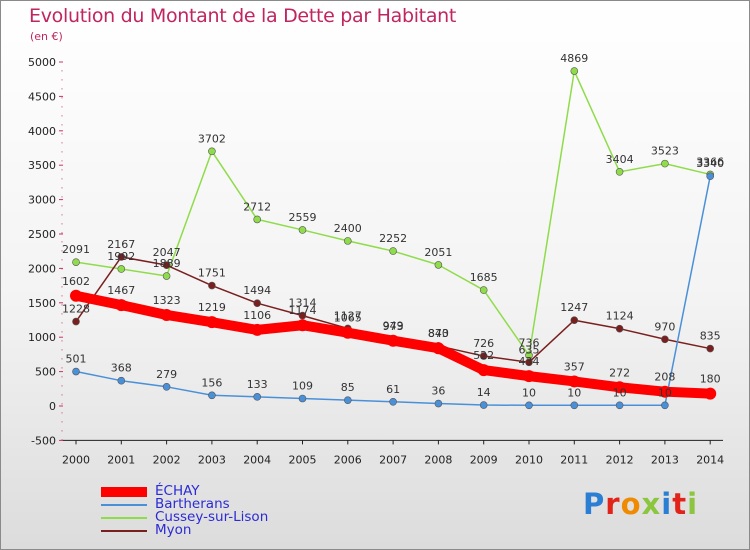 Image resolution: width=750 pixels, height=550 pixels. I want to click on data-label-cussey: 3523, so click(665, 151).